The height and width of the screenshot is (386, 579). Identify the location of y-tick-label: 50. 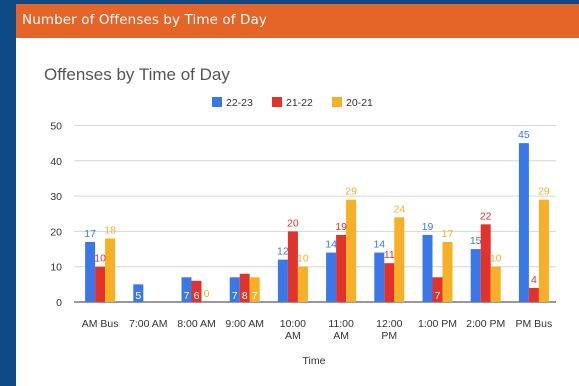
(56, 127).